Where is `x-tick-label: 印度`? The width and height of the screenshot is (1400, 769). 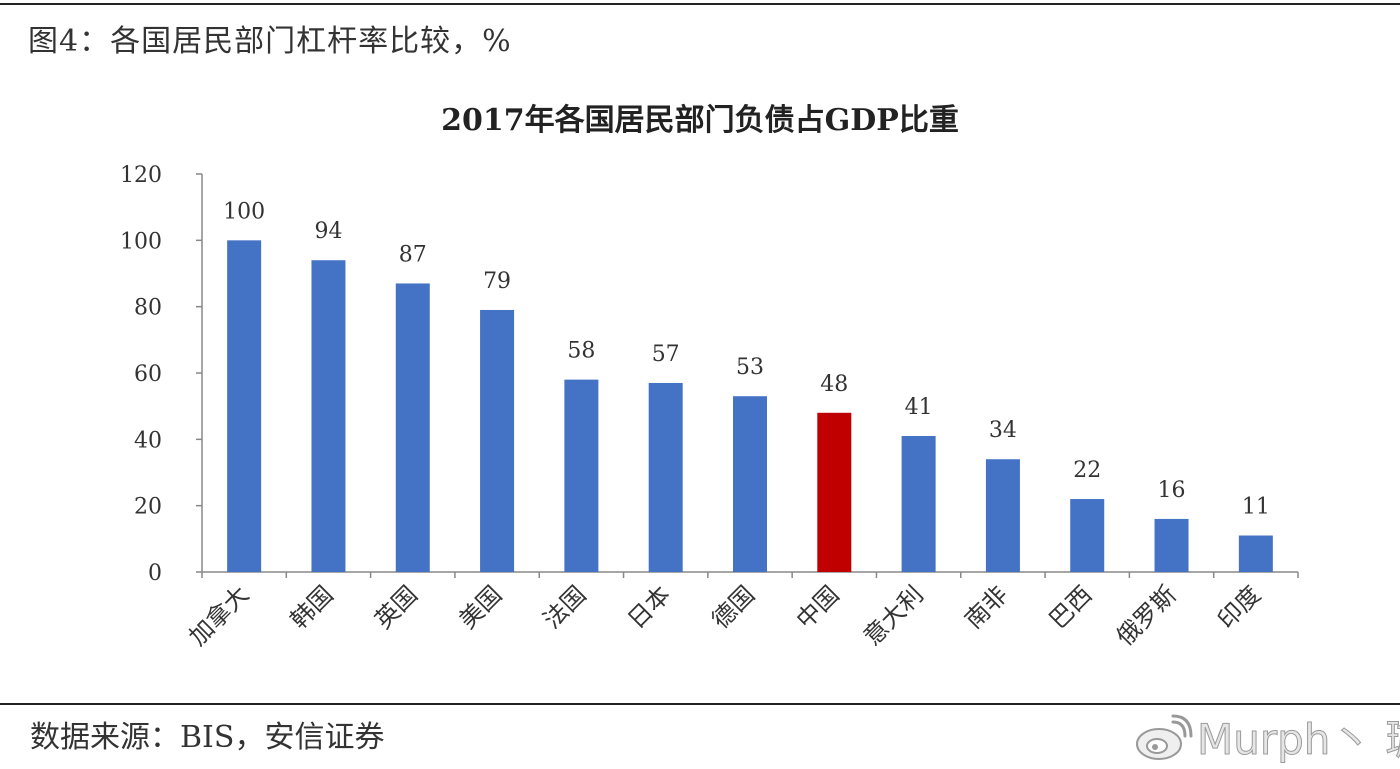 x-tick-label: 印度 is located at coordinates (1239, 607).